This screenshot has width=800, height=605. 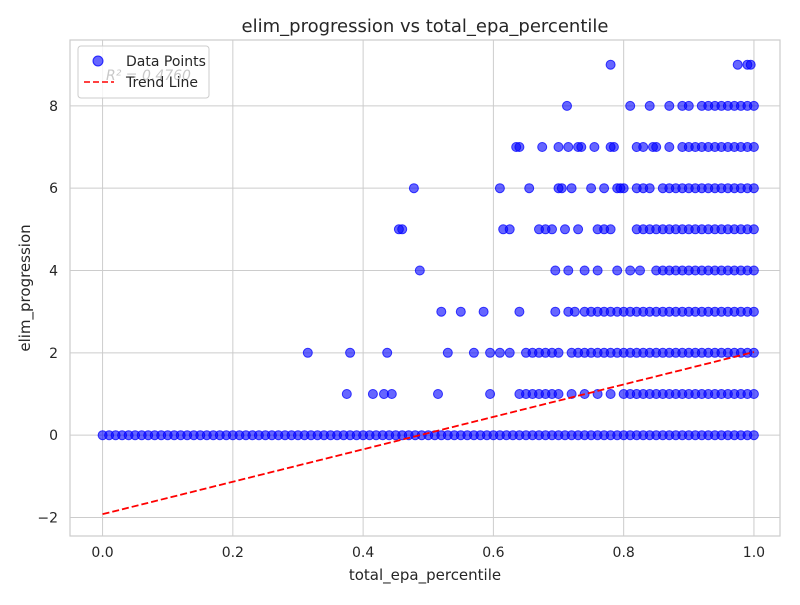 I want to click on r-squared-annotation: R² = 0.4760, so click(x=148, y=76).